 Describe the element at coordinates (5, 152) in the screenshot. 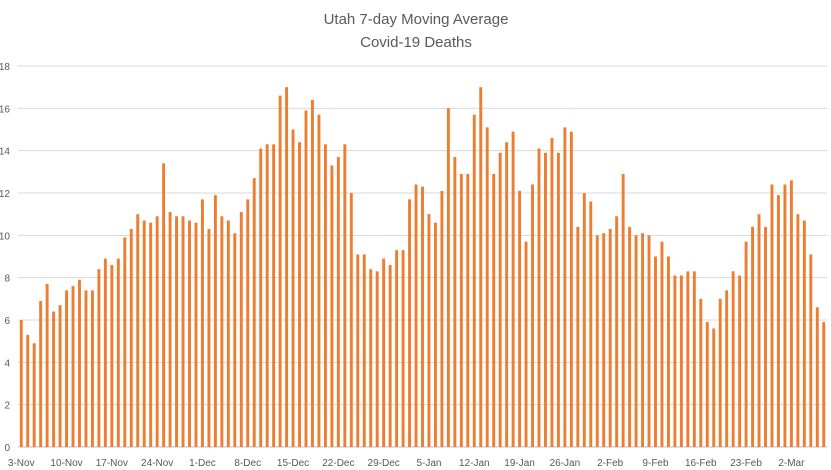

I see `y-tick-label: 14` at that location.